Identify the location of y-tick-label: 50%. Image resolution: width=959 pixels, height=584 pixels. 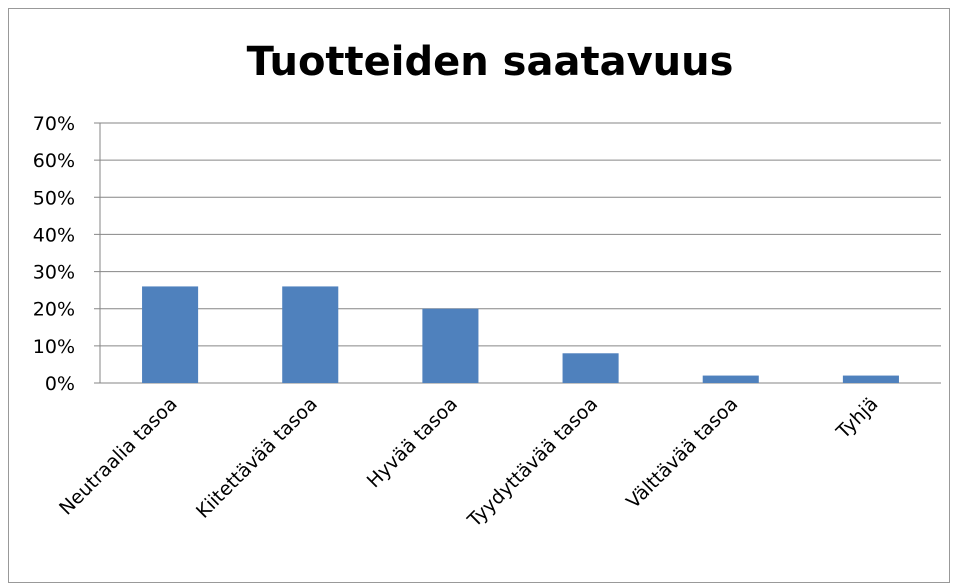
(54, 198).